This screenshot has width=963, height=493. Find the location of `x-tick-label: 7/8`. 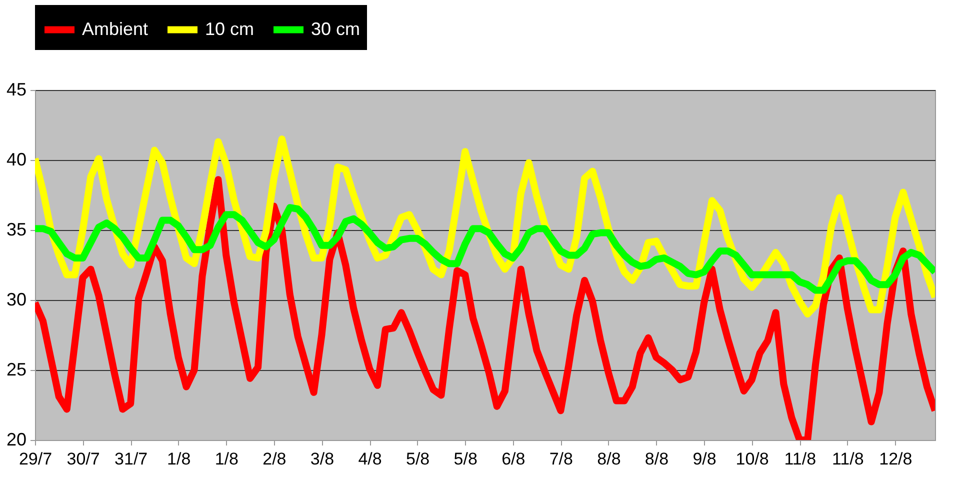

x-tick-label: 7/8 is located at coordinates (561, 459).